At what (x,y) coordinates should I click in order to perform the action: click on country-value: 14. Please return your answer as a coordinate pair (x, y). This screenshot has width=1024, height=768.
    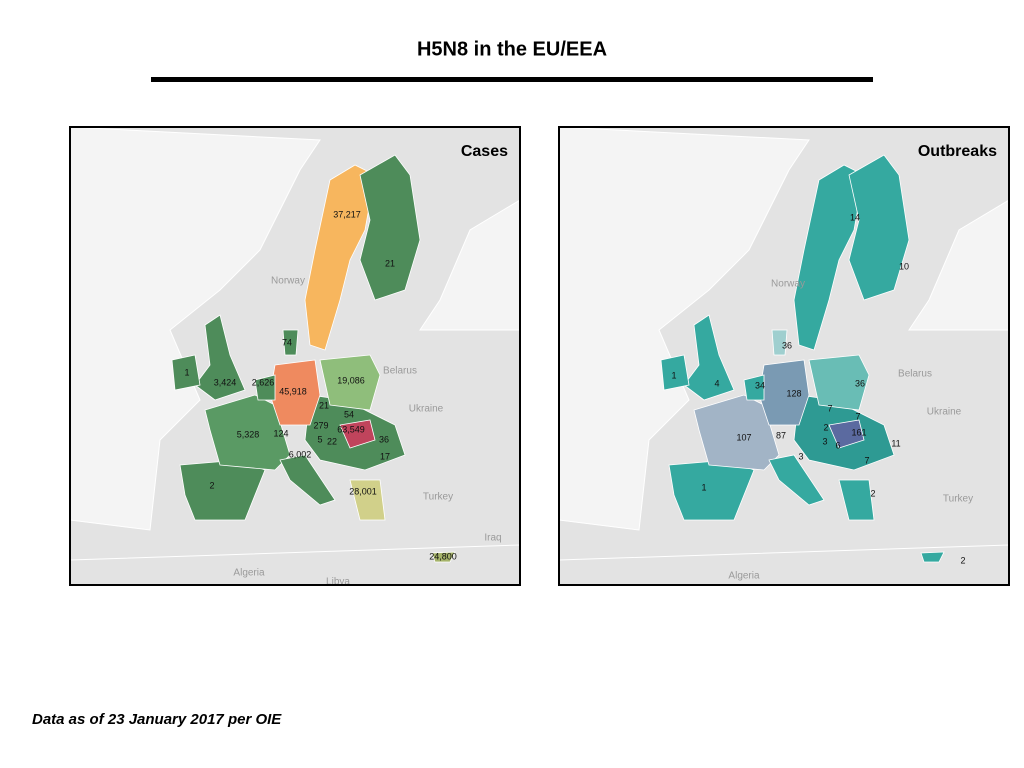
    Looking at the image, I should click on (855, 217).